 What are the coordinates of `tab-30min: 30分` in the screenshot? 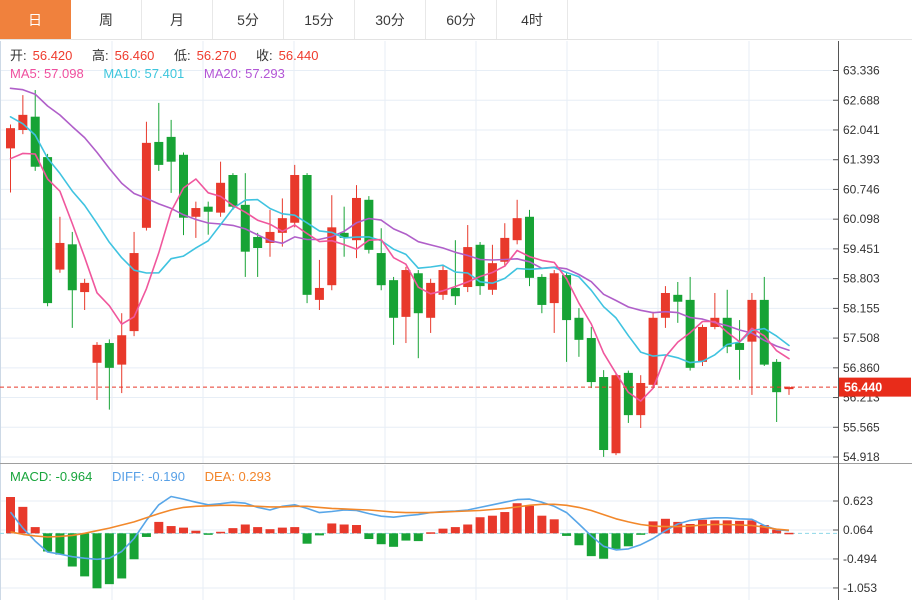 It's located at (390, 19).